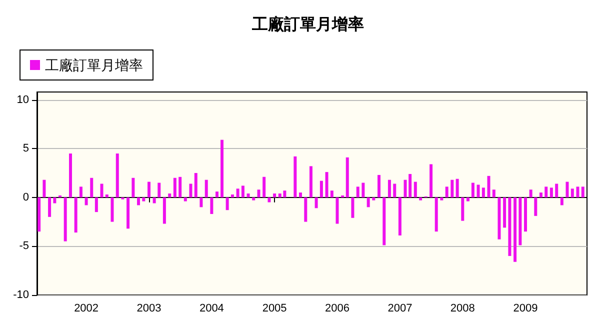 The image size is (616, 329). I want to click on x-tick-label: 2006, so click(337, 308).